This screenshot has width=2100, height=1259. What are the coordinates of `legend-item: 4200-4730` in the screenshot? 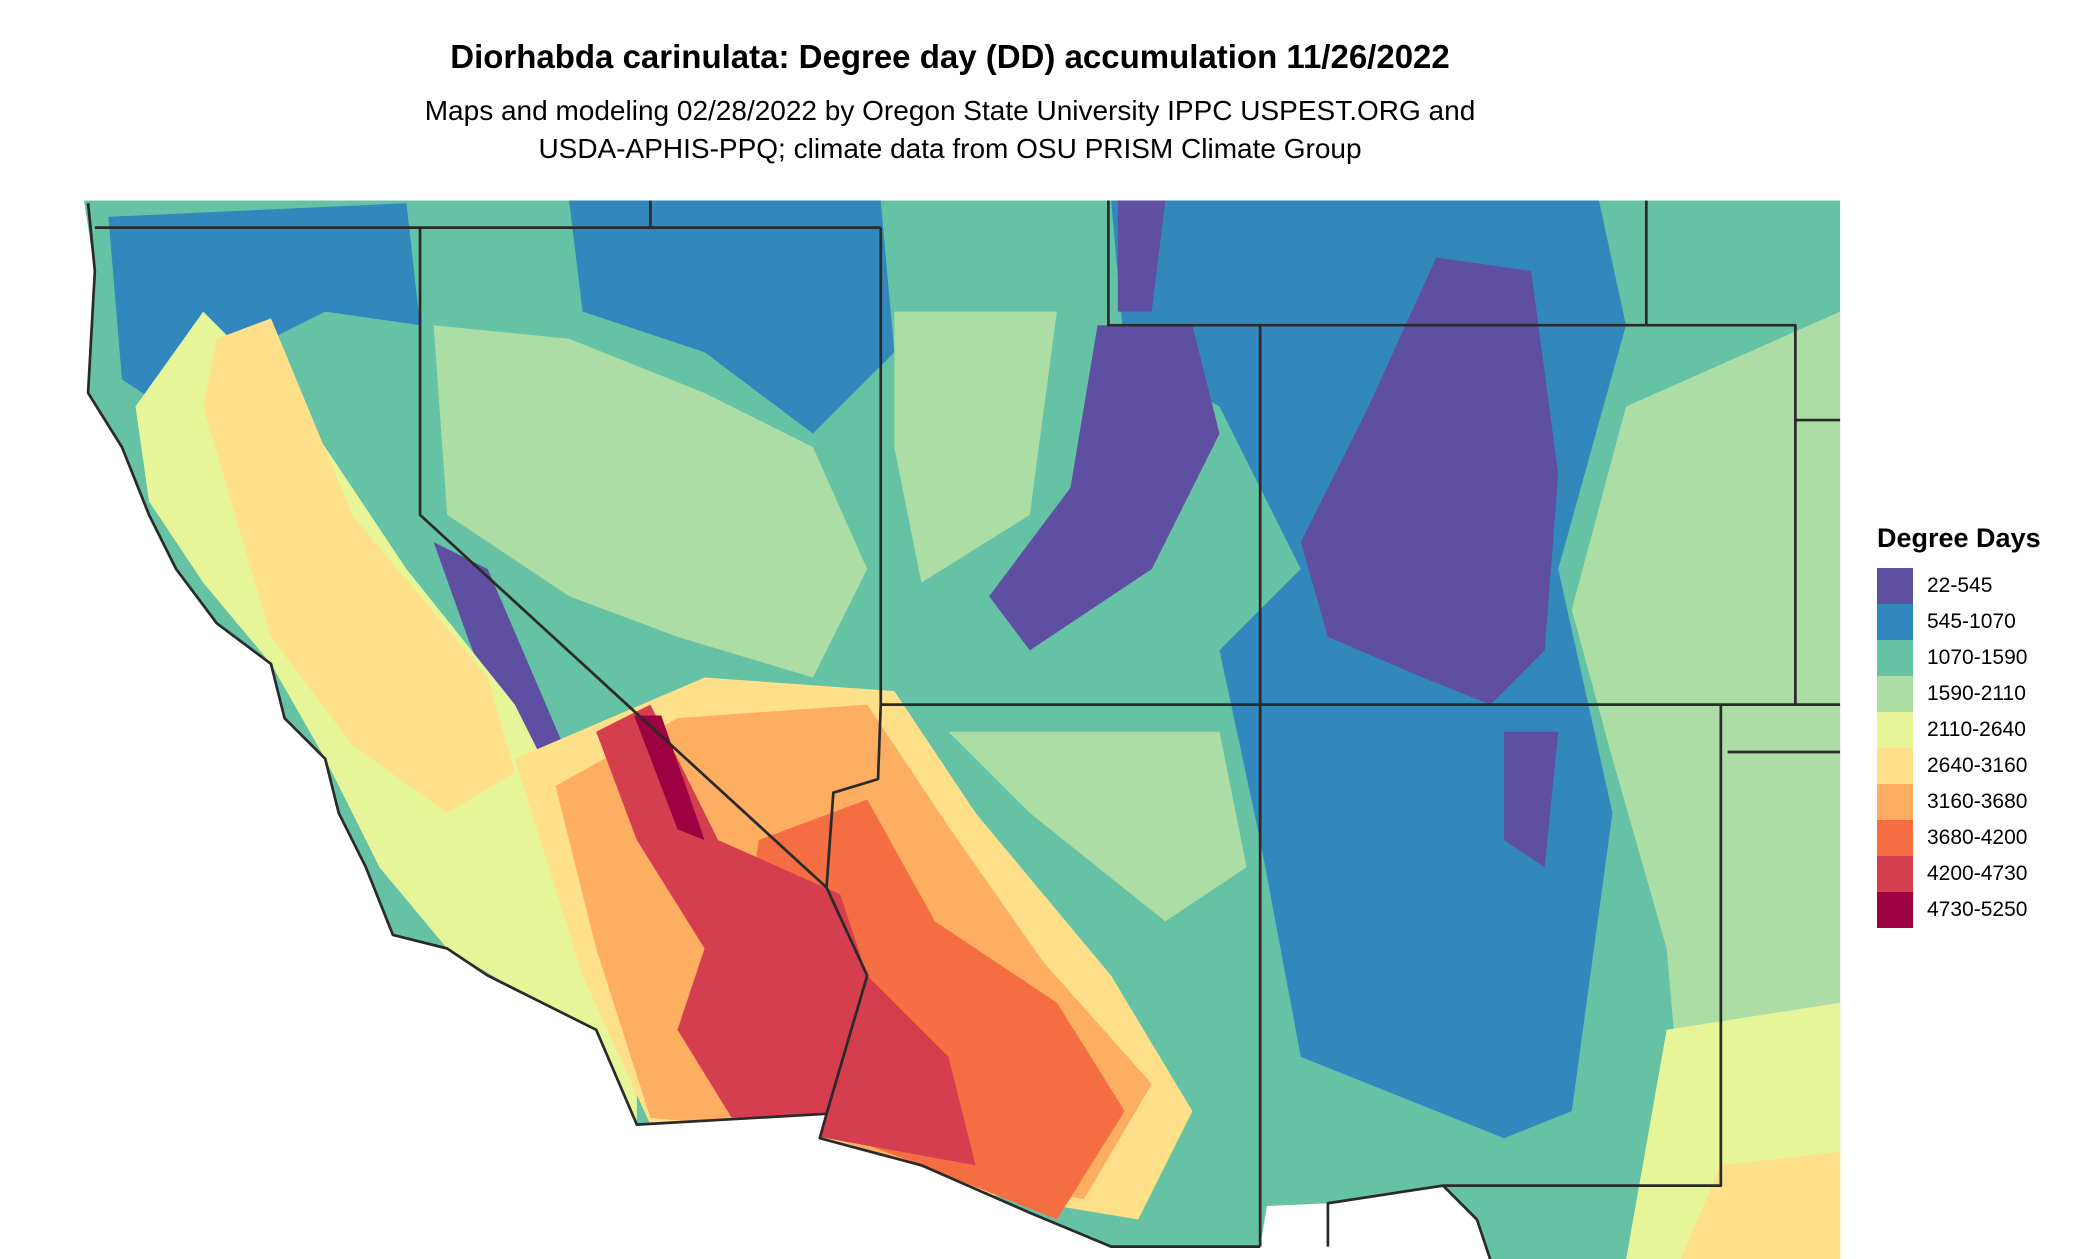 It's located at (1959, 874).